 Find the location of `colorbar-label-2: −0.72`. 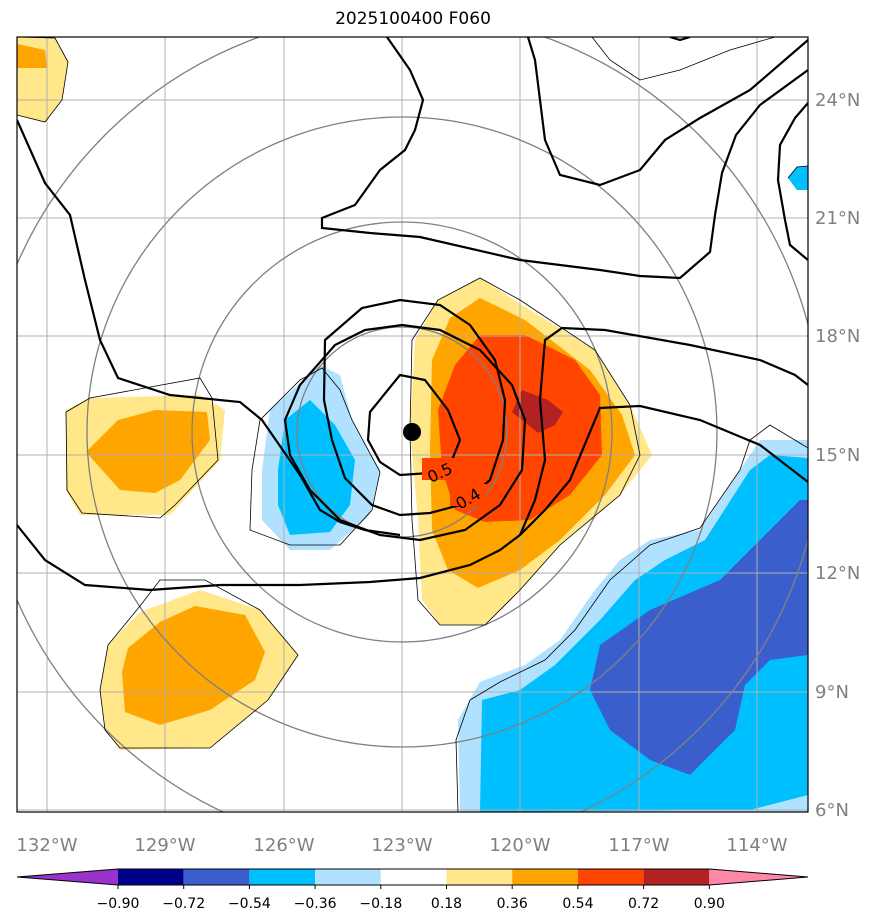

colorbar-label-2: −0.72 is located at coordinates (183, 904).